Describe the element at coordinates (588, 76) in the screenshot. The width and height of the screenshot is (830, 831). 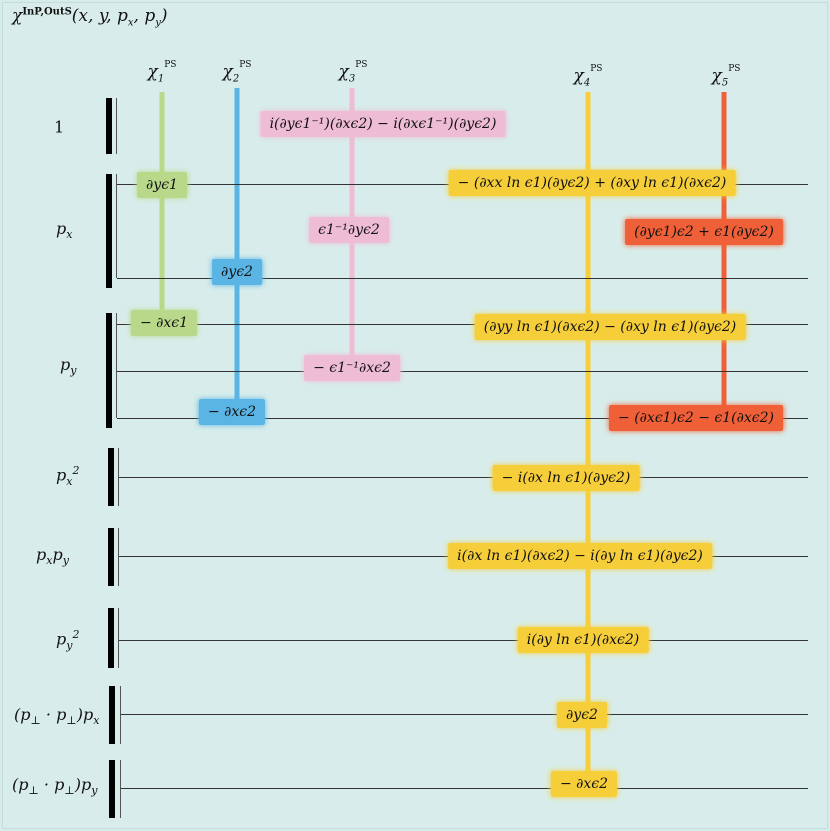
I see `column-header-chi4: χ4PS` at that location.